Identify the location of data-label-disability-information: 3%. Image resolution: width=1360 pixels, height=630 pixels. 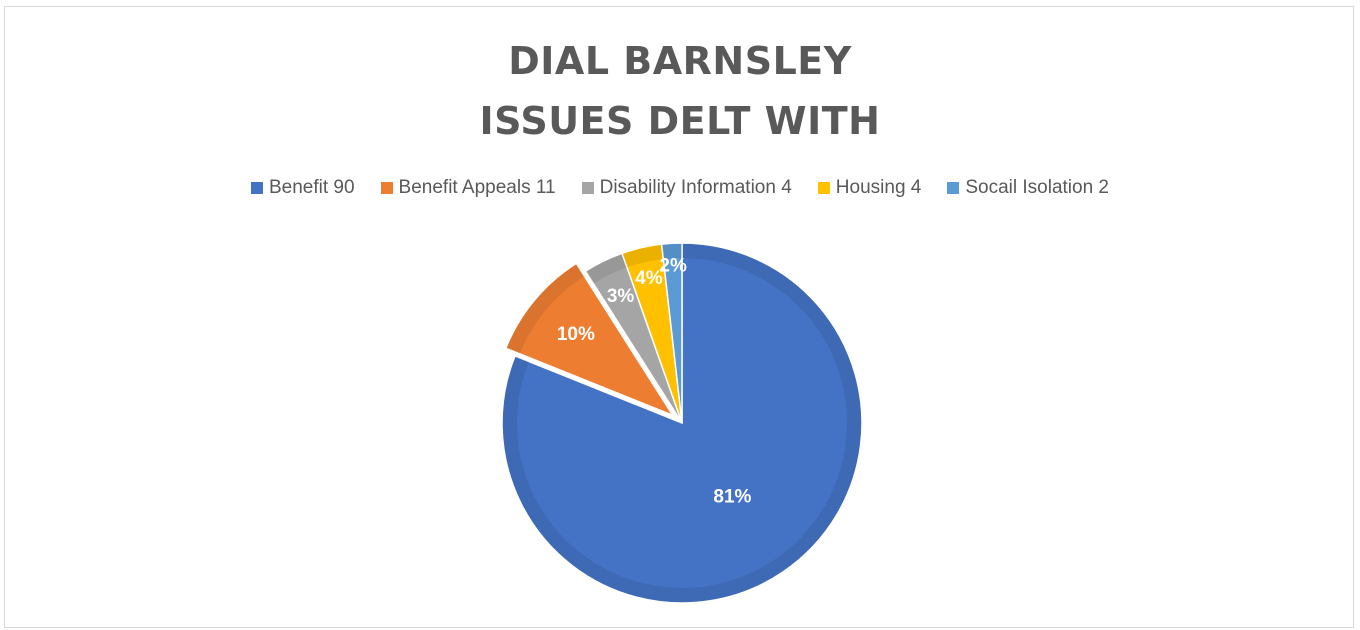
(621, 296).